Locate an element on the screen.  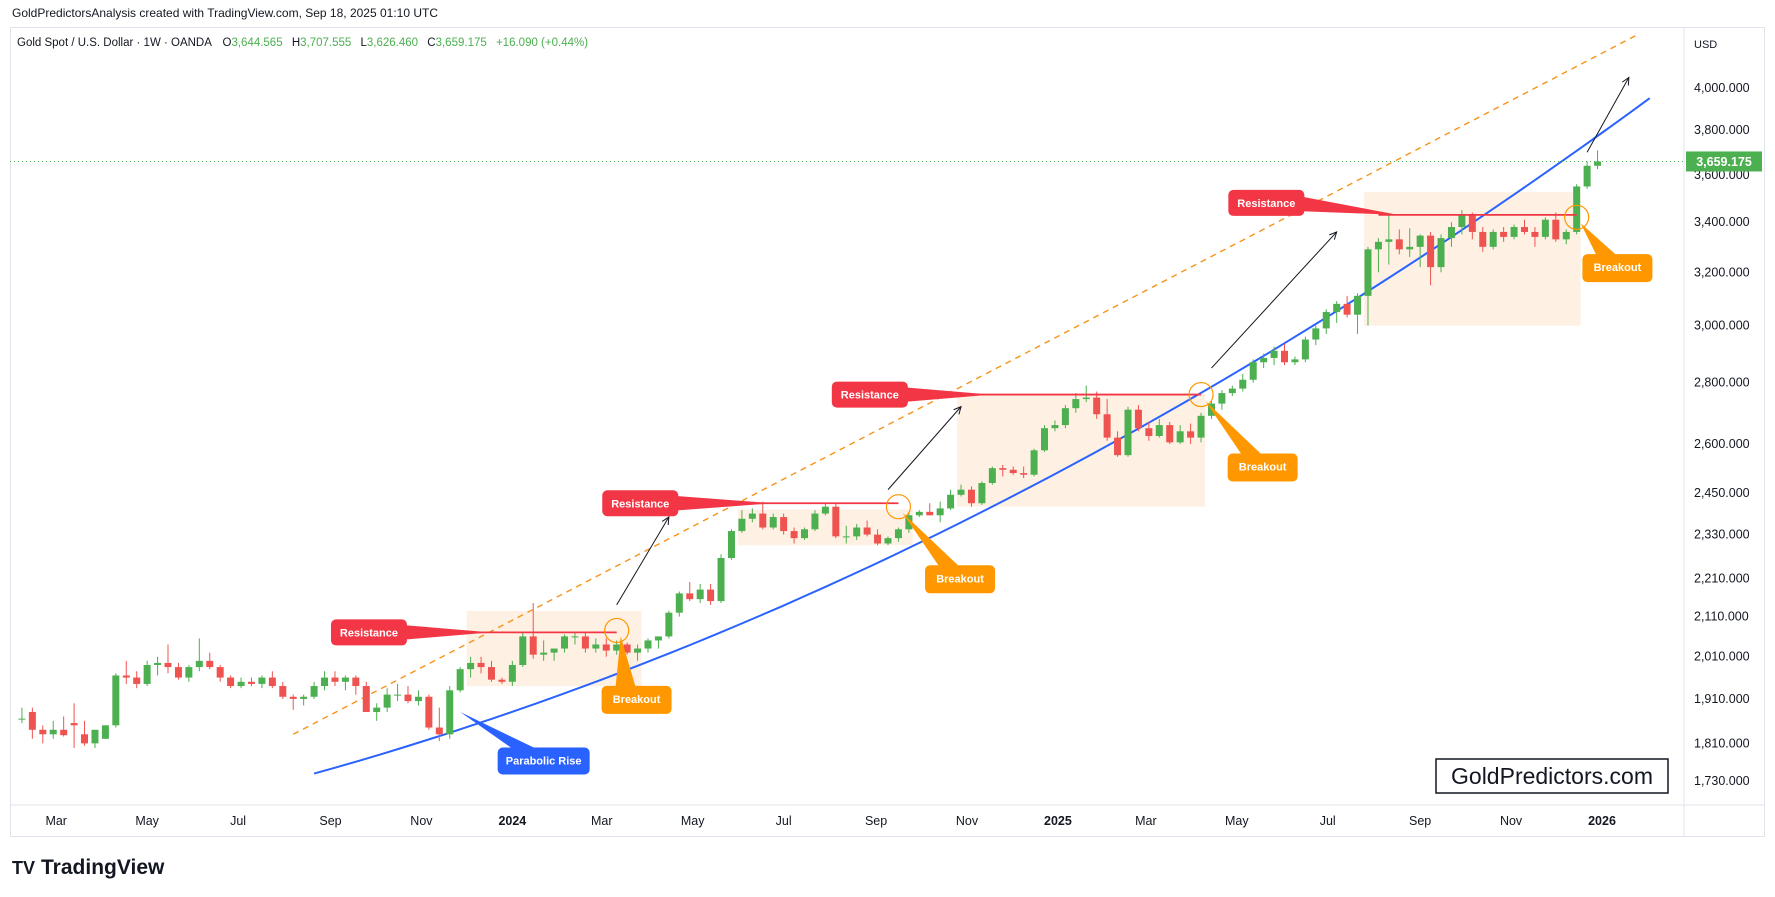
time-tick-label: 2026 is located at coordinates (1602, 821).